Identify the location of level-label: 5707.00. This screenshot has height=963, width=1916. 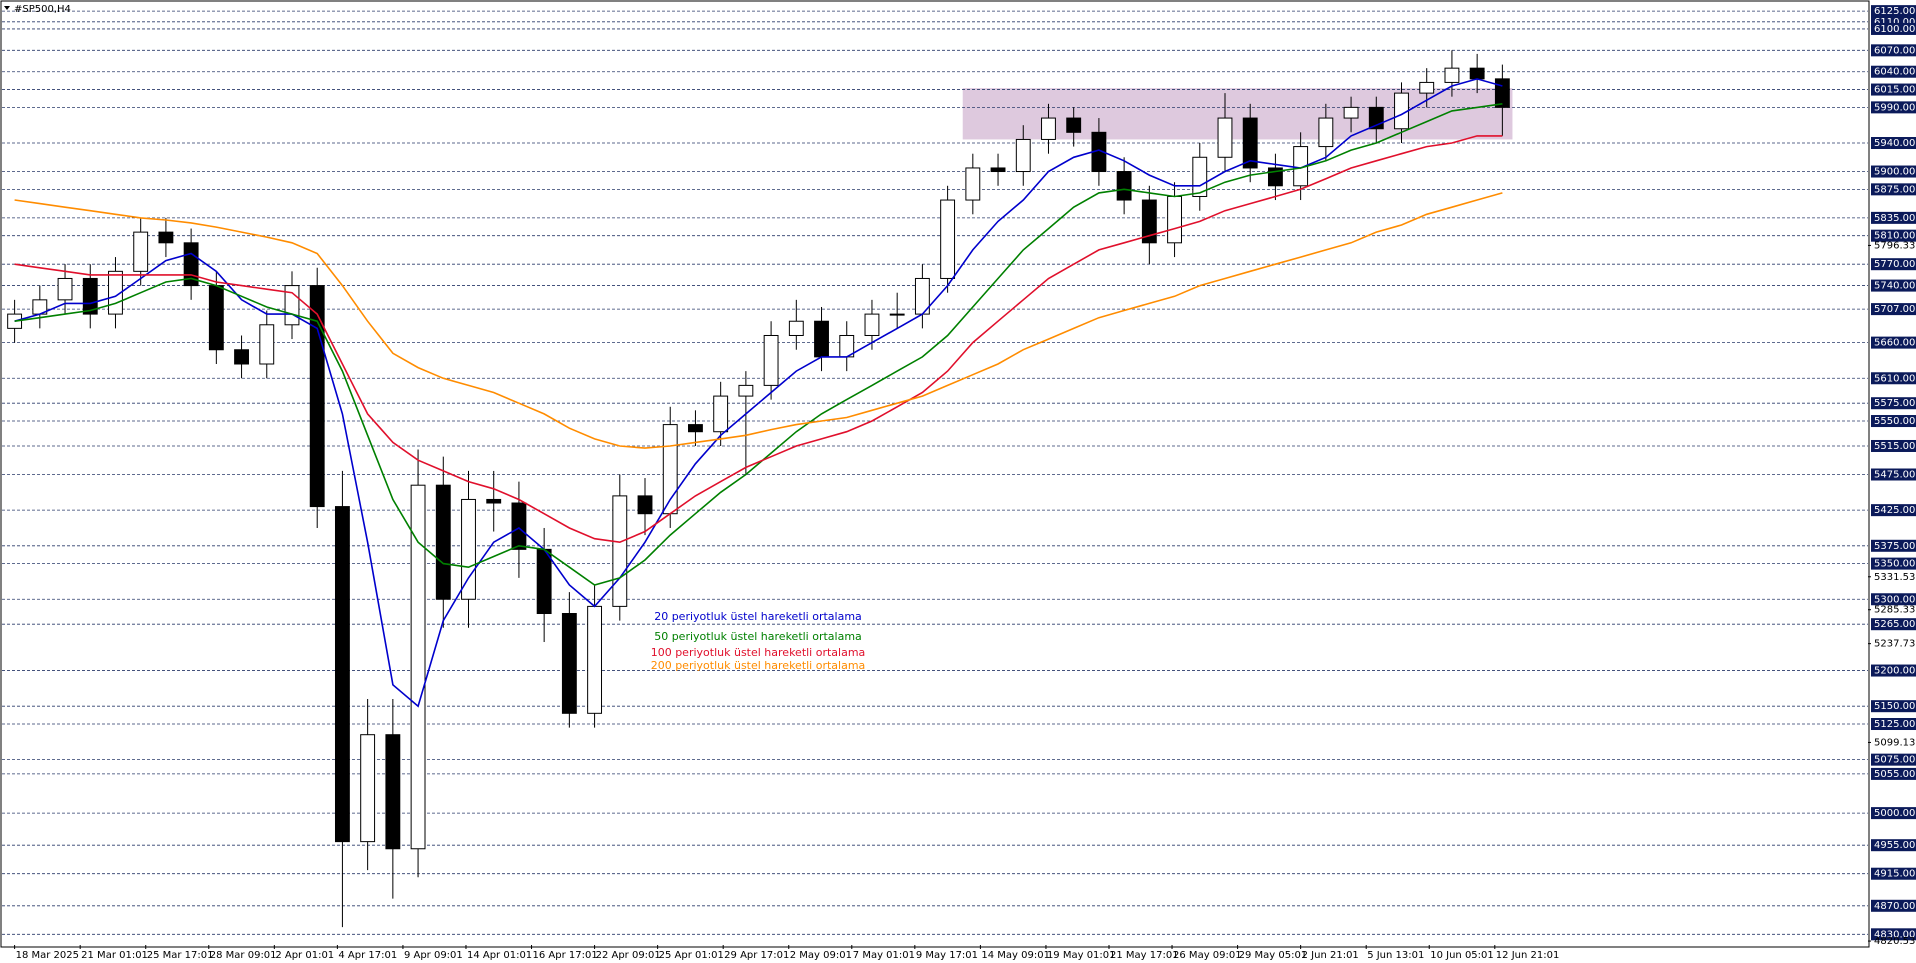
(1894, 309).